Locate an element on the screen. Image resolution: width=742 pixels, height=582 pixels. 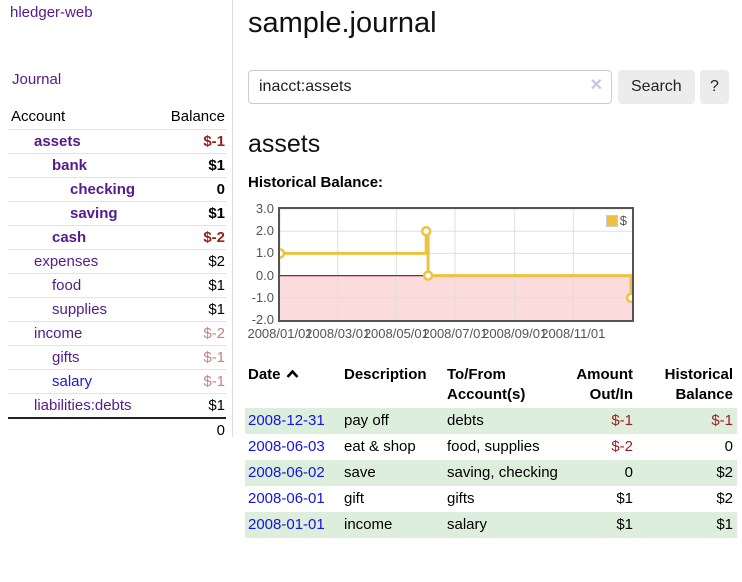
register-col-date: Date is located at coordinates (294, 385).